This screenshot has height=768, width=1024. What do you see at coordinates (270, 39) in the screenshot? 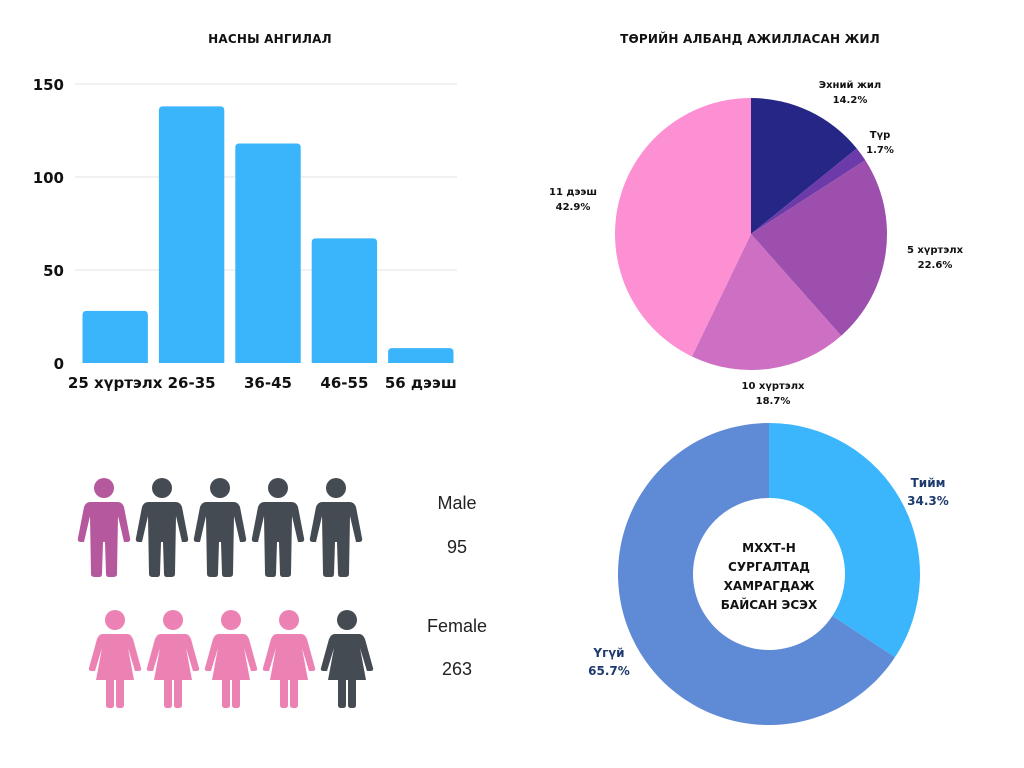
I see `bar-chart-title: НАСНЫ АНГИЛАЛ` at bounding box center [270, 39].